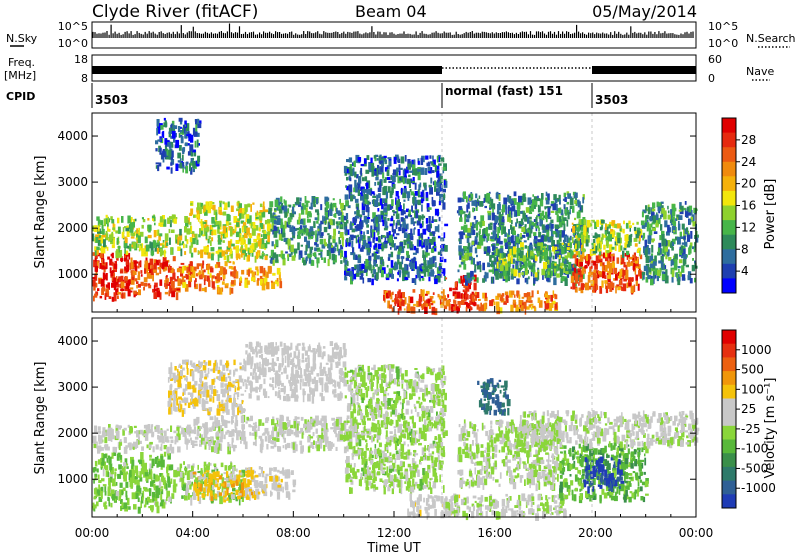 The width and height of the screenshot is (800, 558). I want to click on freq-label-line2: [MHz], so click(20, 75).